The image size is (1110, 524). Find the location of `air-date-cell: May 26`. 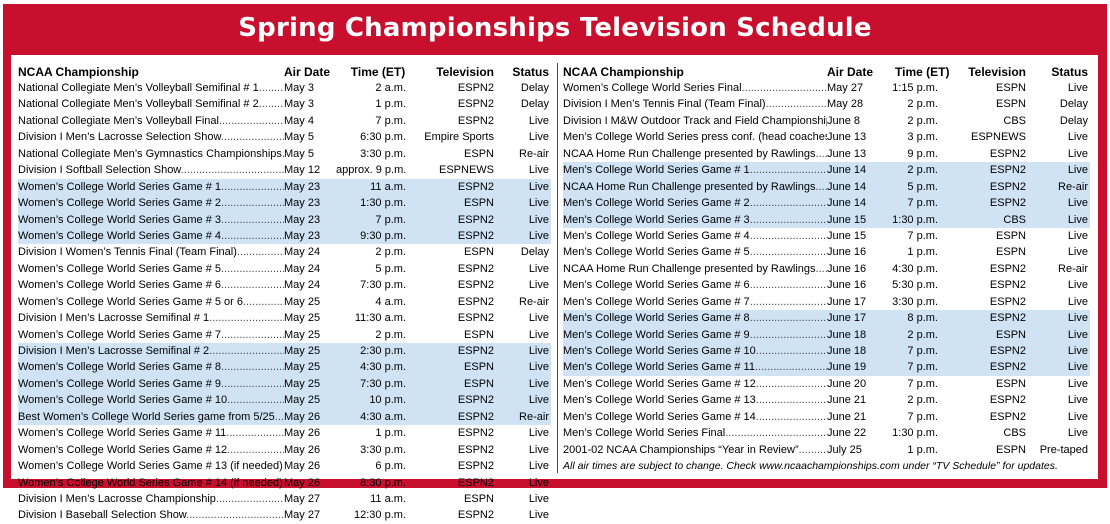

air-date-cell: May 26 is located at coordinates (302, 433).